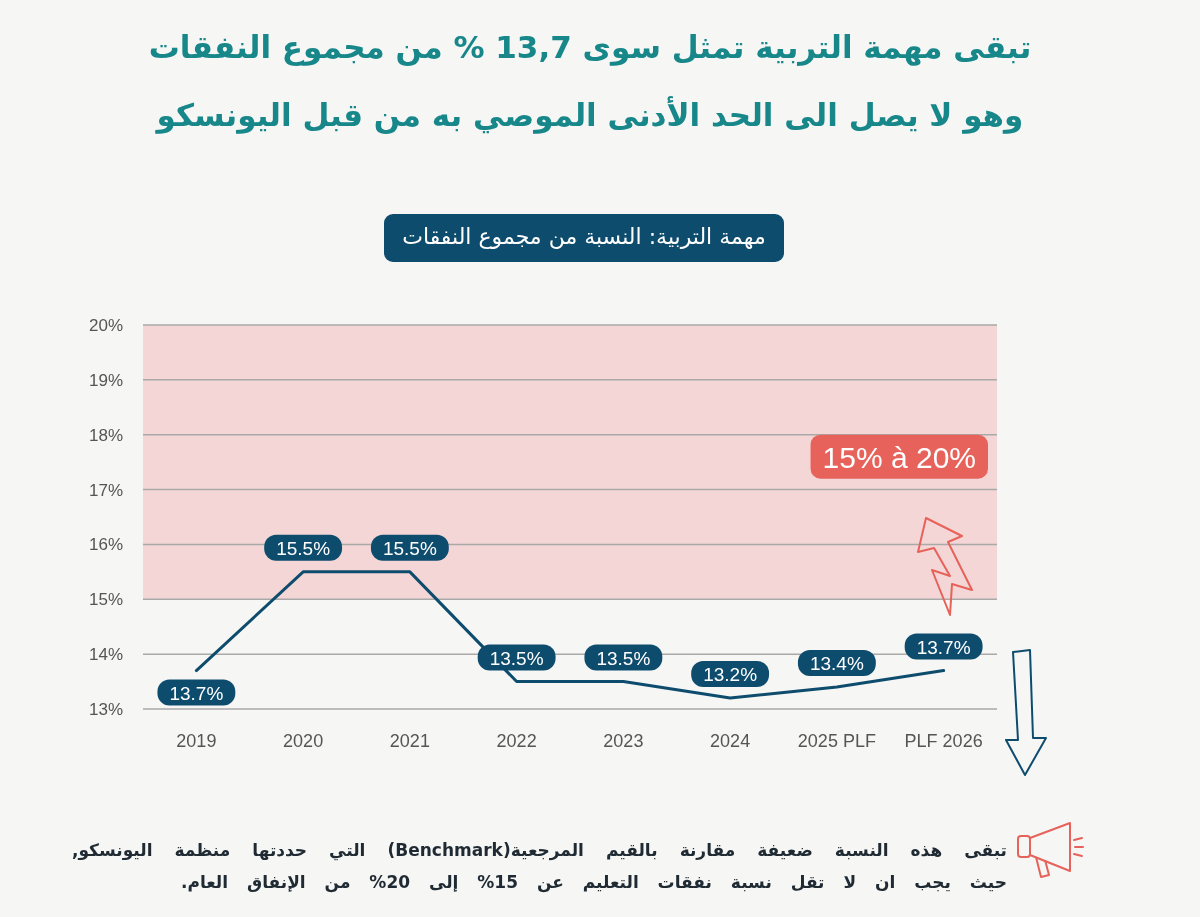 The width and height of the screenshot is (1200, 917). Describe the element at coordinates (105, 325) in the screenshot. I see `y-tick-label: 20%` at that location.